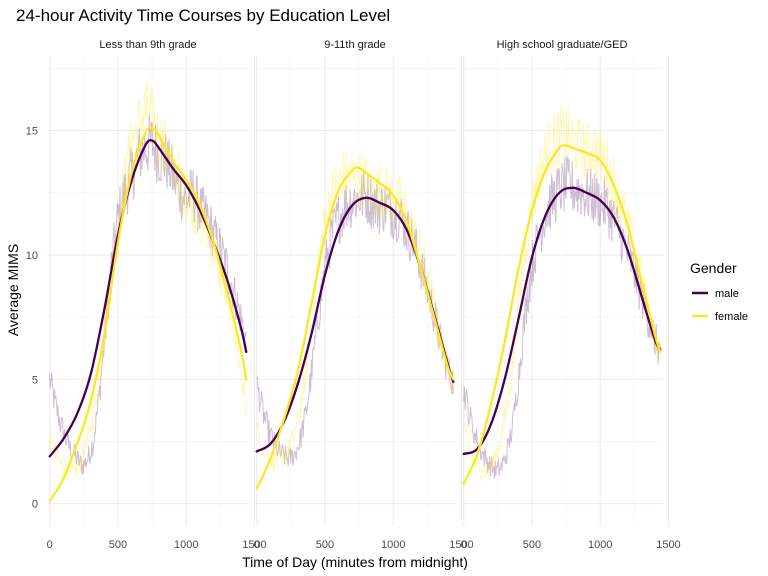 This screenshot has width=768, height=576. Describe the element at coordinates (32, 256) in the screenshot. I see `y-tick-label: 10` at that location.